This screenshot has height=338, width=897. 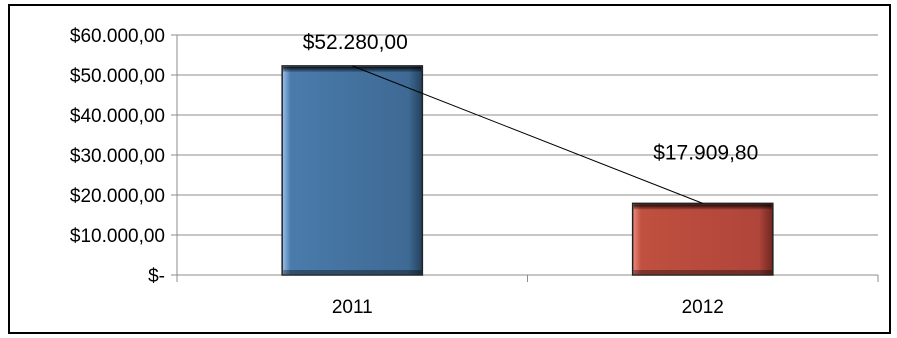 I want to click on y-tick-label: $50.000,00, so click(x=117, y=76).